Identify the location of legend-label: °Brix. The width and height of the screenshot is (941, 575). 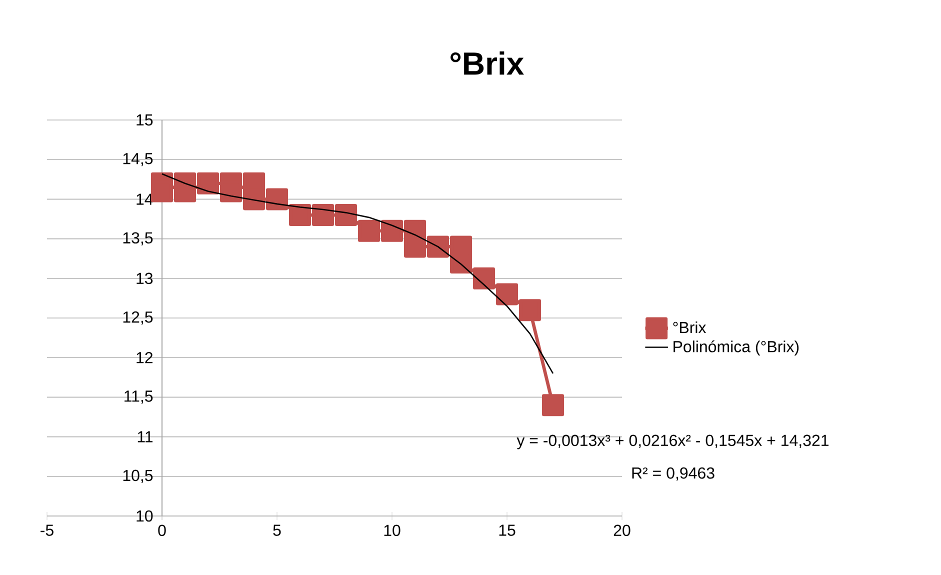
(689, 327).